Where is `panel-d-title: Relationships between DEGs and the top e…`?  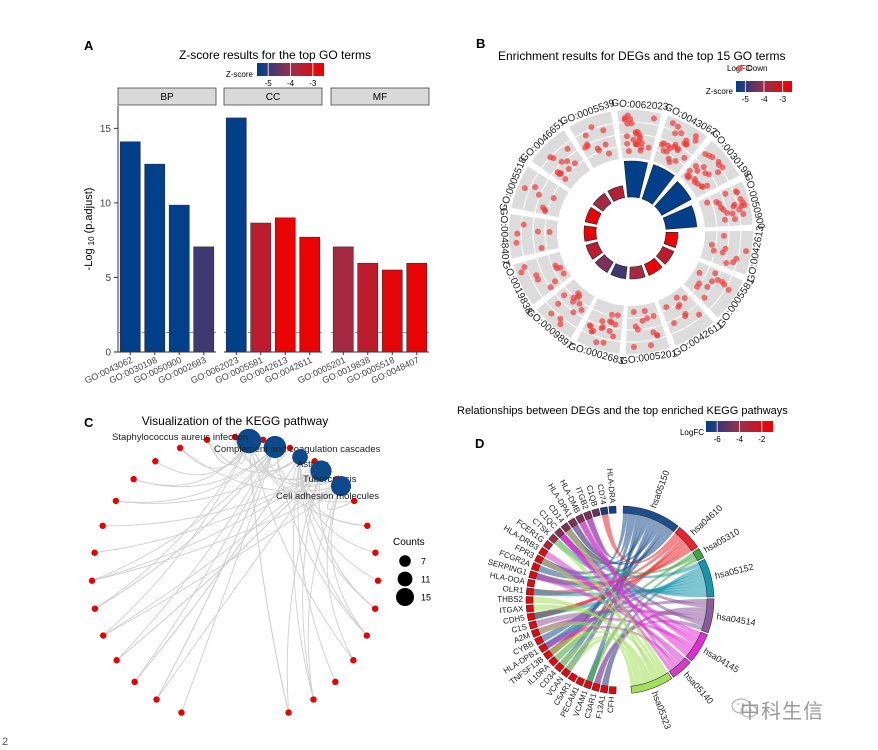
panel-d-title: Relationships between DEGs and the top e… is located at coordinates (622, 411).